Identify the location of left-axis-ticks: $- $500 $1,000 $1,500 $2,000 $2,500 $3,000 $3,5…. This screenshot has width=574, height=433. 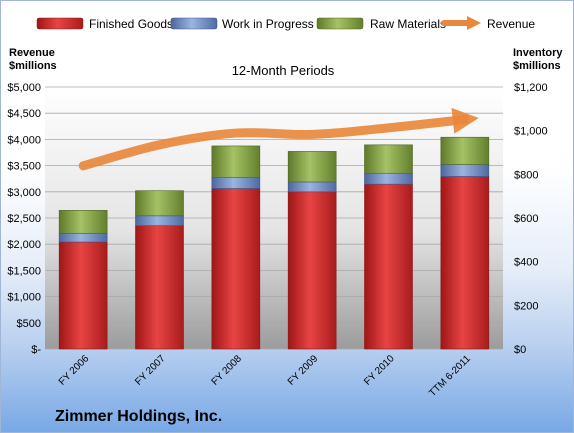
(24, 219).